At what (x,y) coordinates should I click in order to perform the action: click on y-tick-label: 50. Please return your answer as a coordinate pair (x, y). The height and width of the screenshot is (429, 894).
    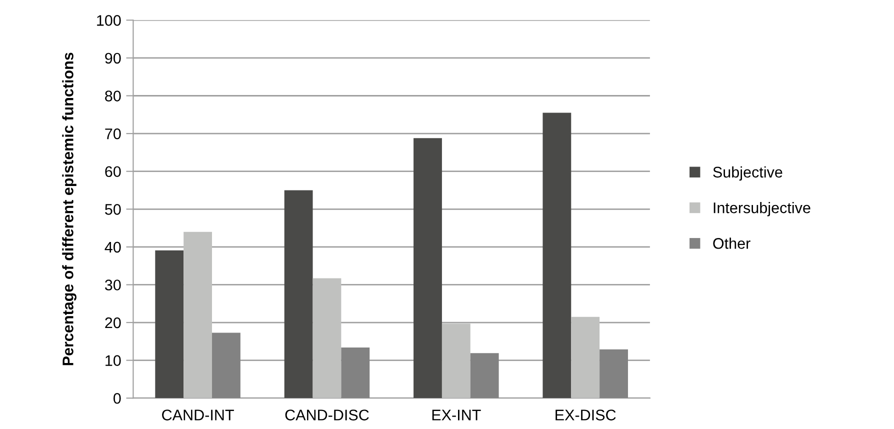
    Looking at the image, I should click on (113, 209).